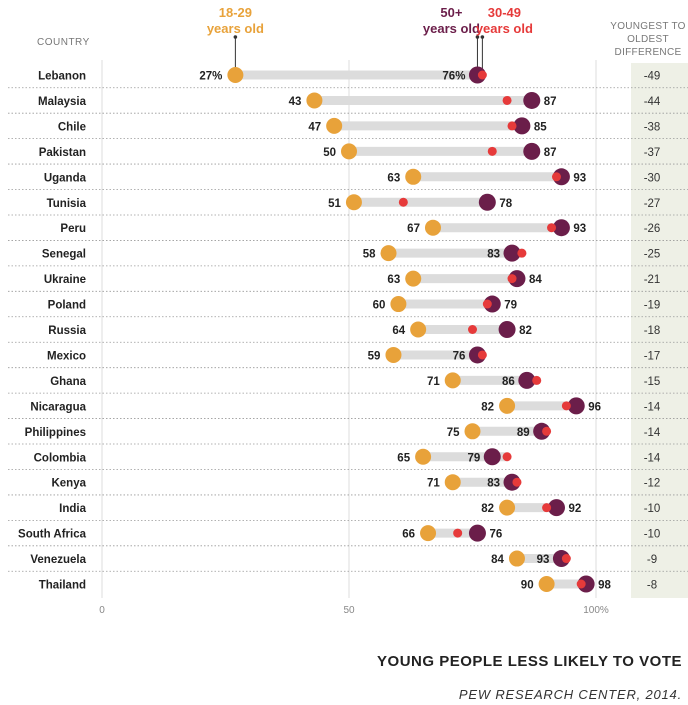 The width and height of the screenshot is (688, 705). I want to click on difference-value: -9, so click(652, 560).